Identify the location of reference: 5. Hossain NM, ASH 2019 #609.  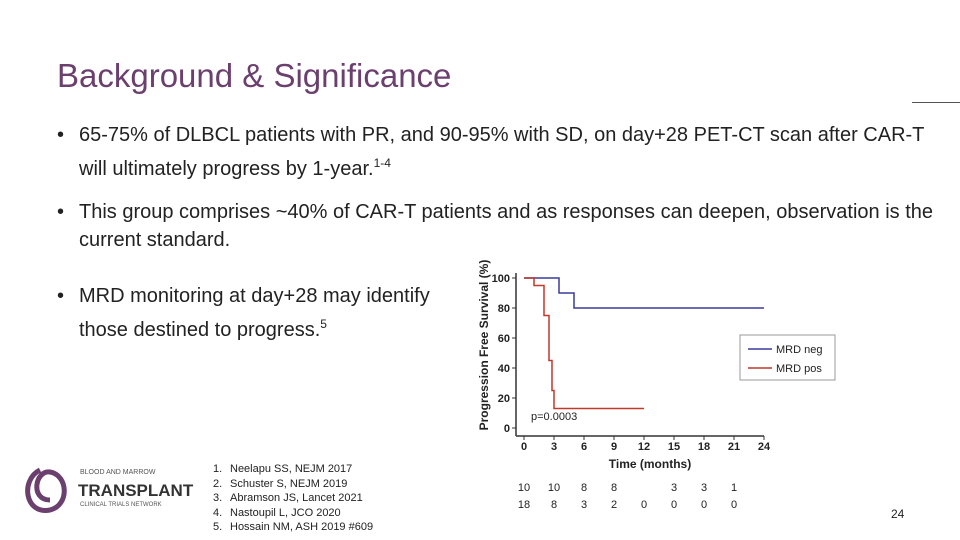
(293, 527).